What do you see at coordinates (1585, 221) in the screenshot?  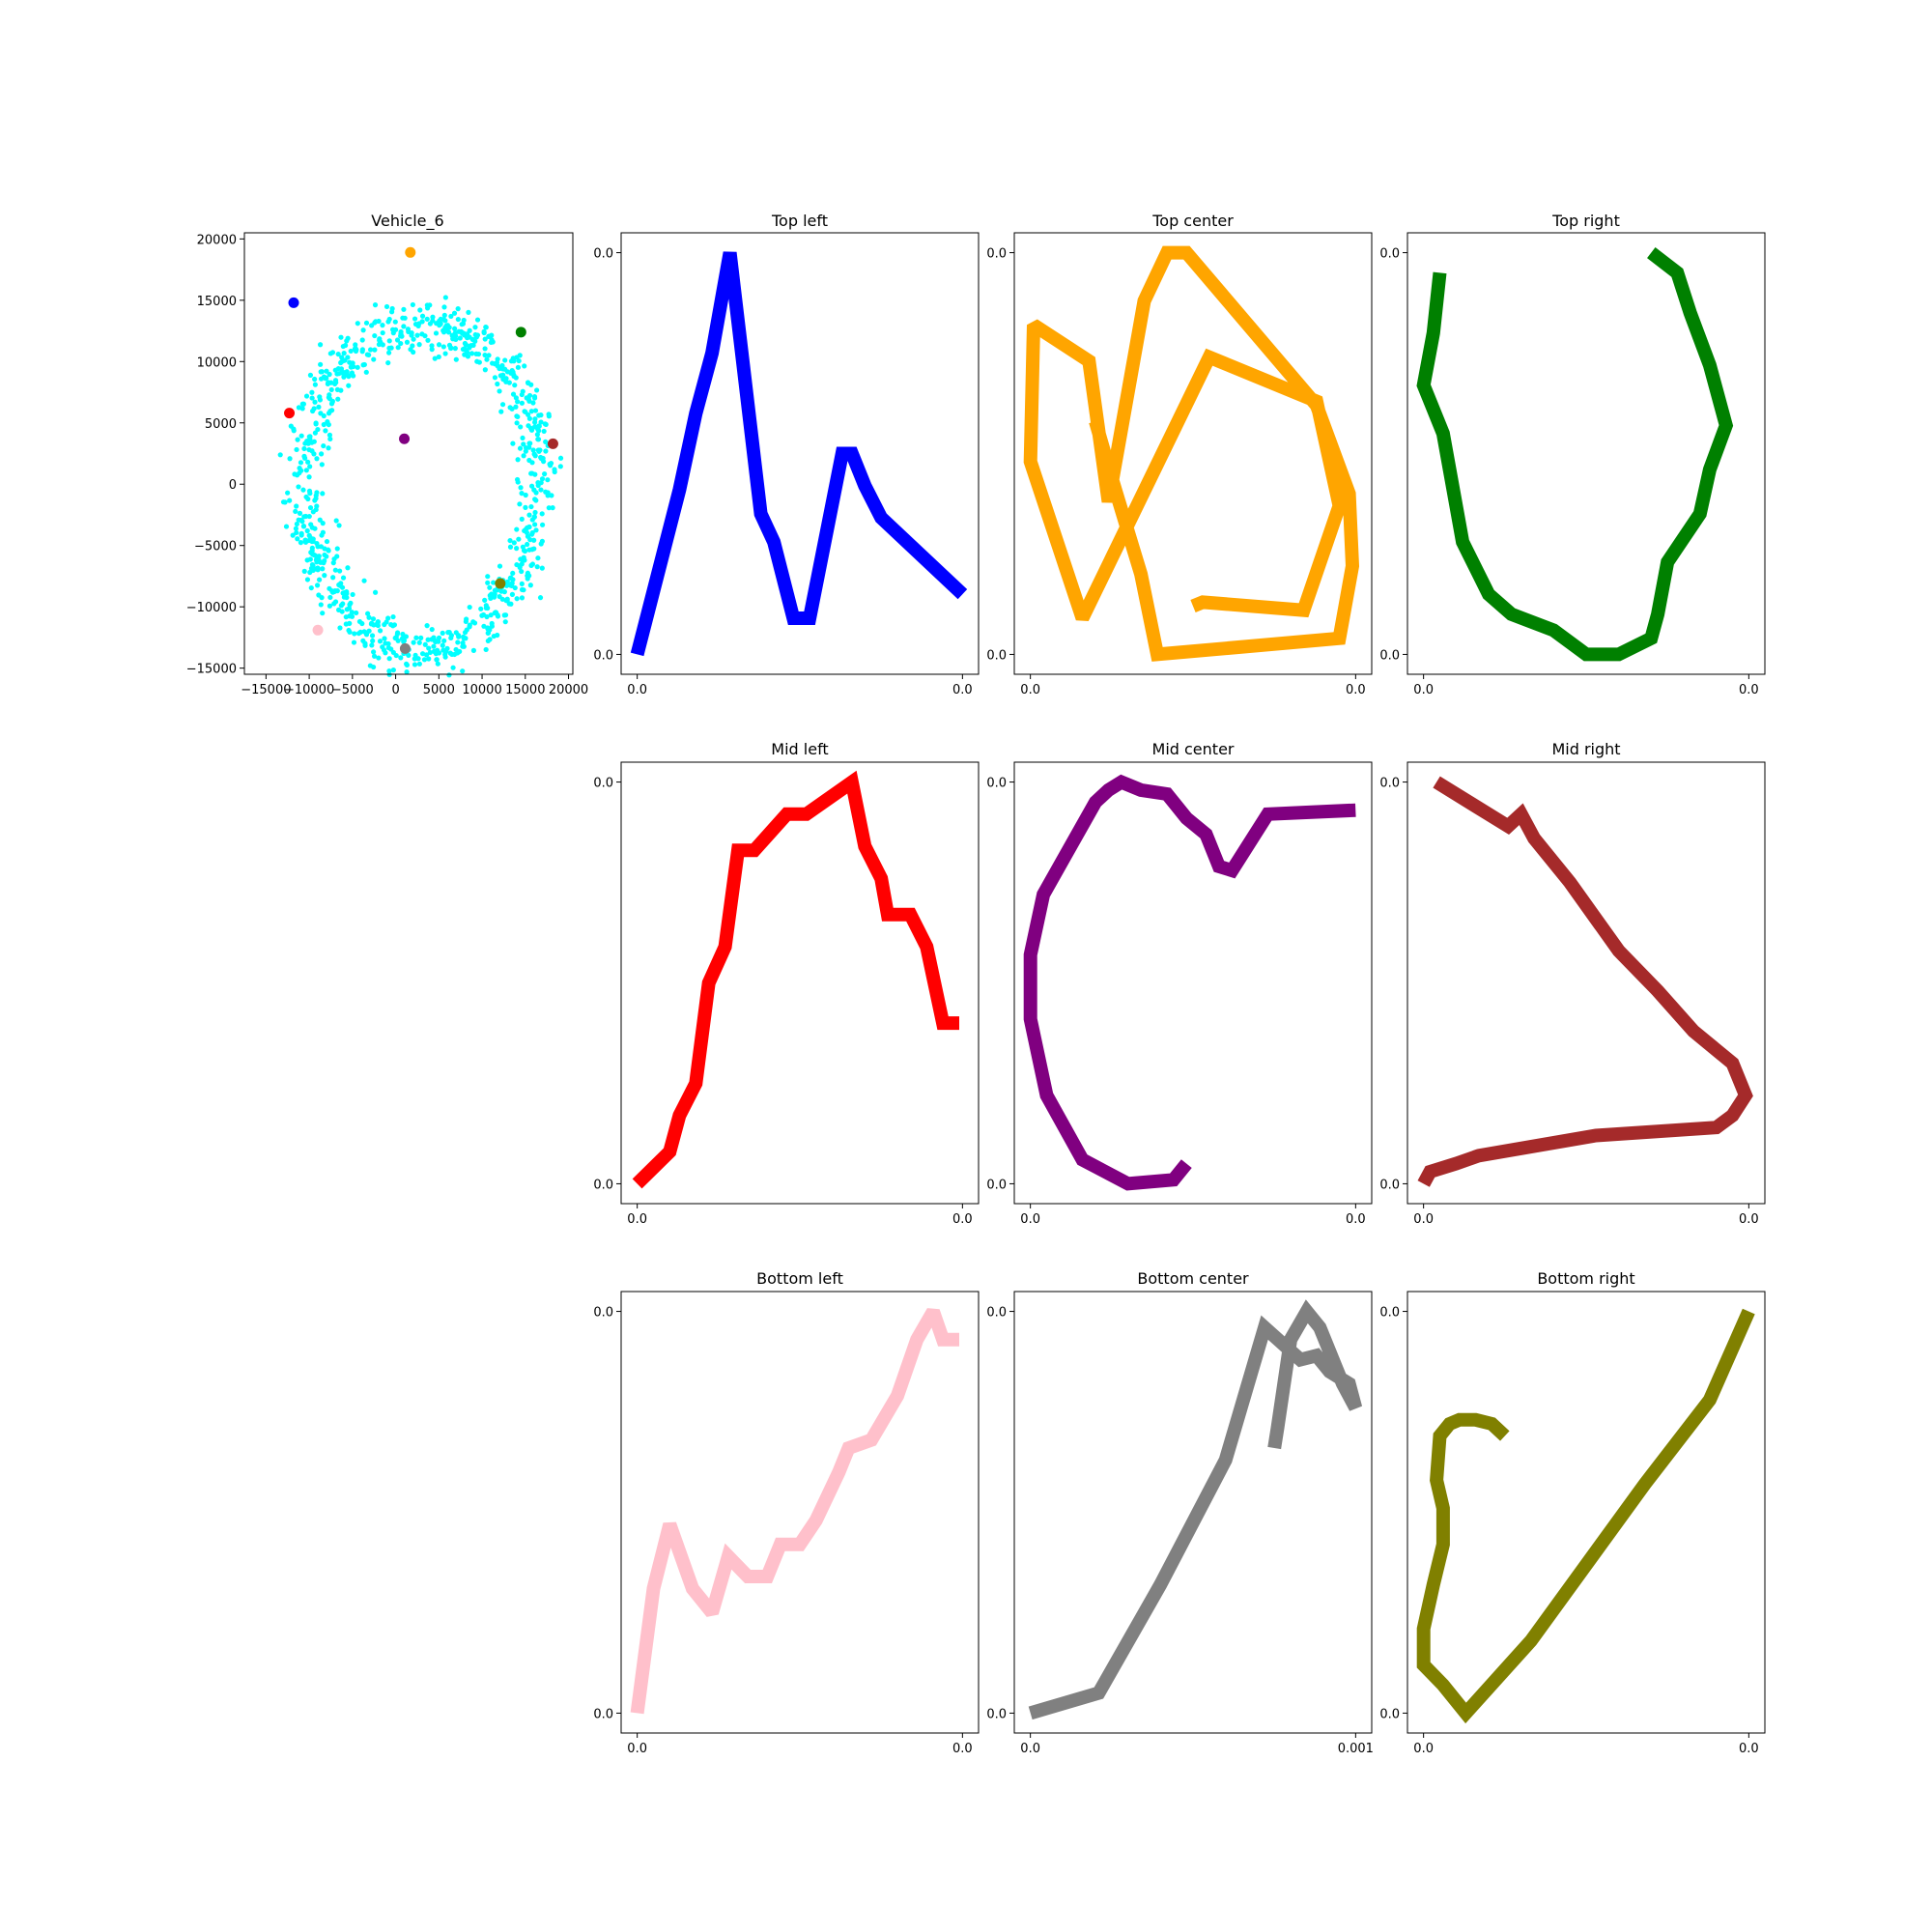 I see `title-top-right: Top right` at bounding box center [1585, 221].